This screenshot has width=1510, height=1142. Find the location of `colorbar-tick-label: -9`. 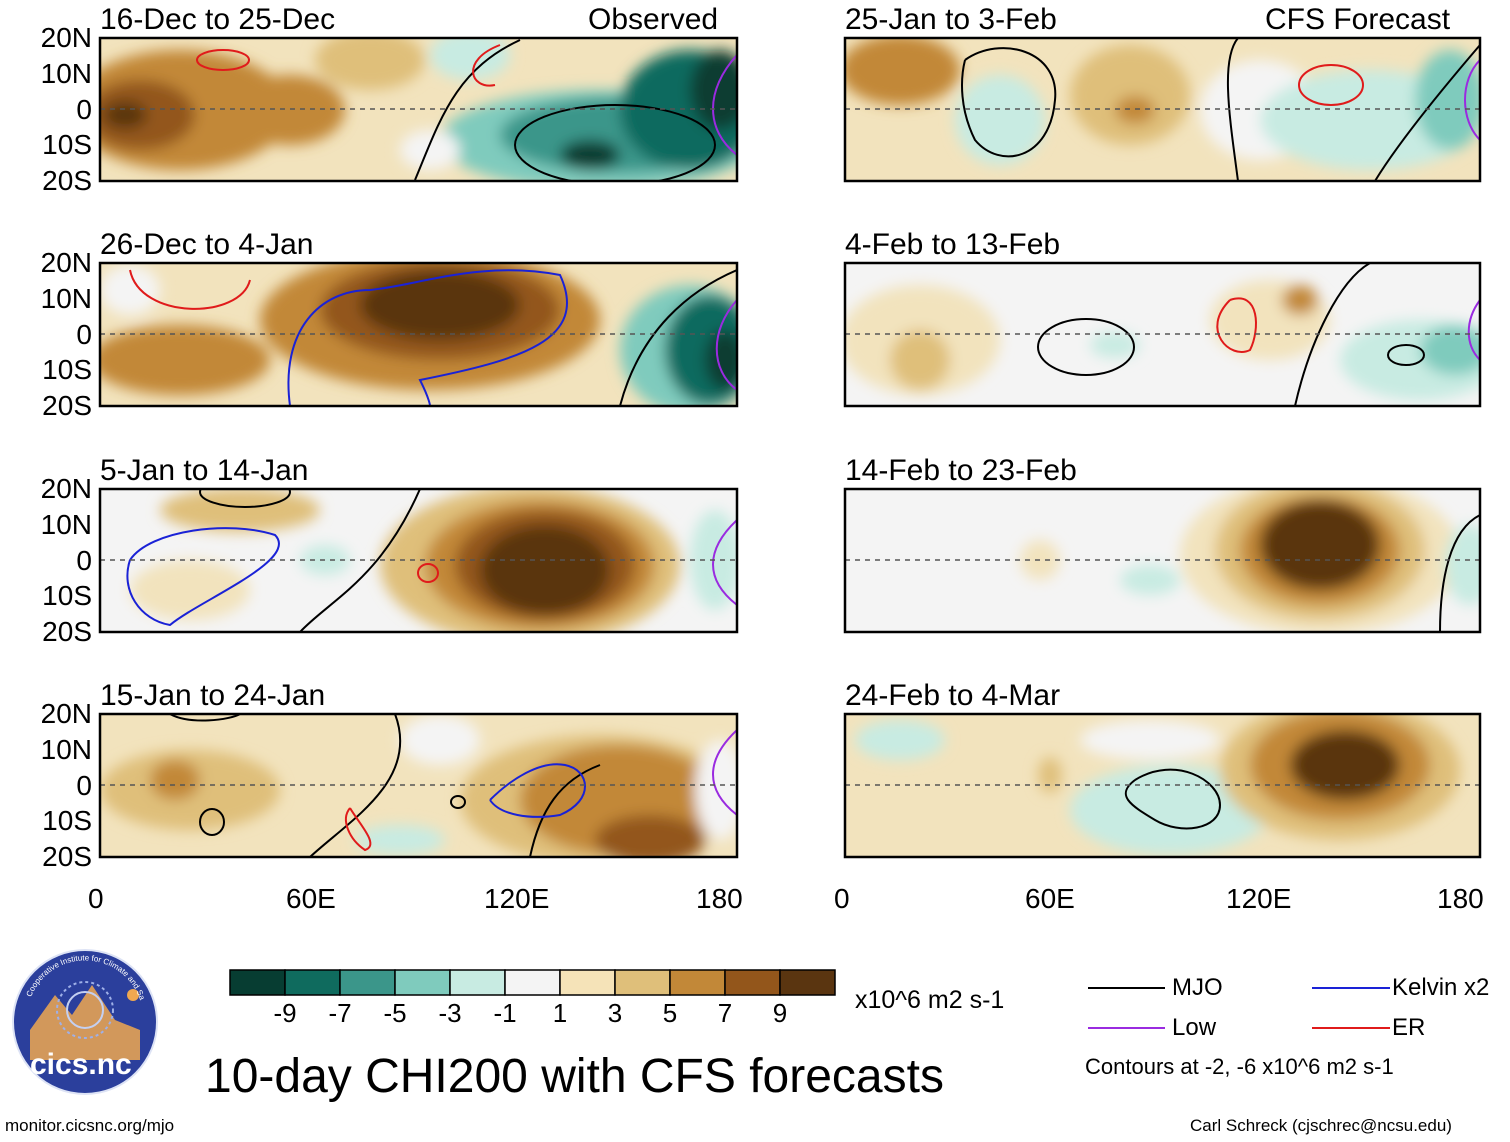

colorbar-tick-label: -9 is located at coordinates (285, 1013).